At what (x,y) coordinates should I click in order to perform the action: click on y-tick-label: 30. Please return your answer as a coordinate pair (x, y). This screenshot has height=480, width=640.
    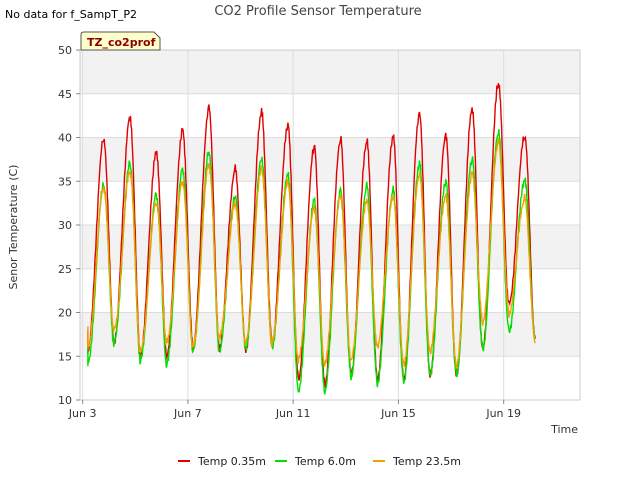
    Looking at the image, I should click on (65, 225).